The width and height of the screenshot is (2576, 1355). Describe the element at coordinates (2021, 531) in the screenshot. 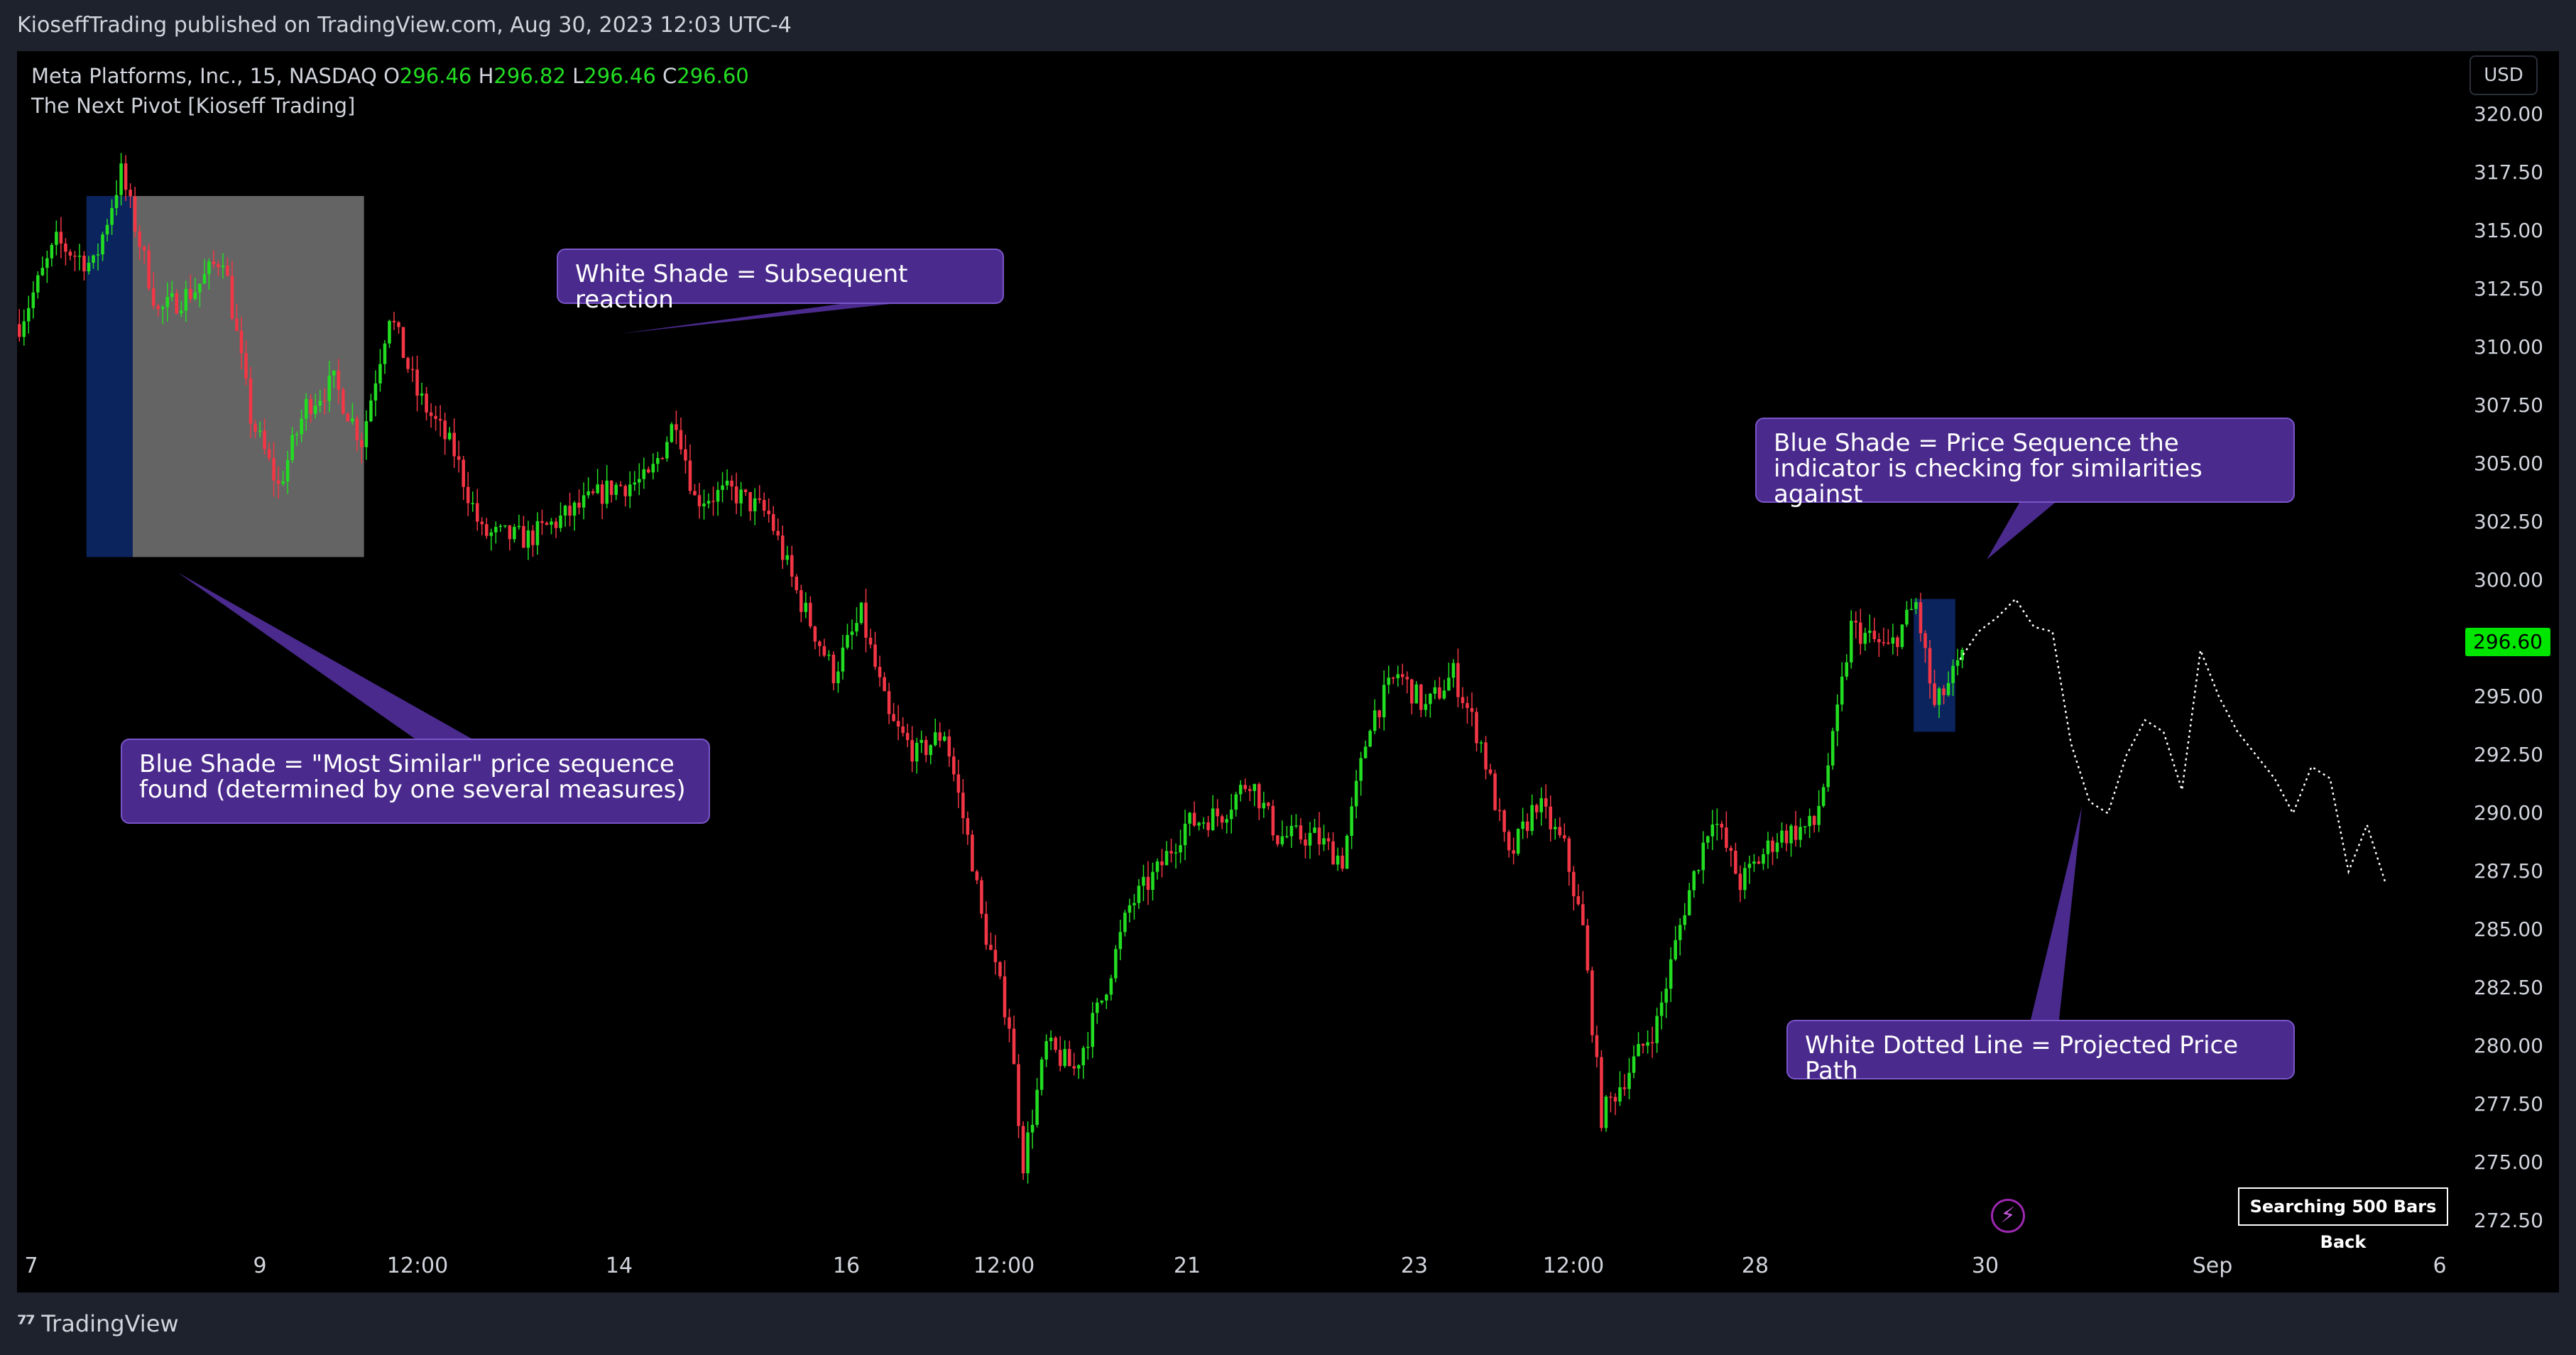

I see `callout-blue-shade-current-pointer` at that location.